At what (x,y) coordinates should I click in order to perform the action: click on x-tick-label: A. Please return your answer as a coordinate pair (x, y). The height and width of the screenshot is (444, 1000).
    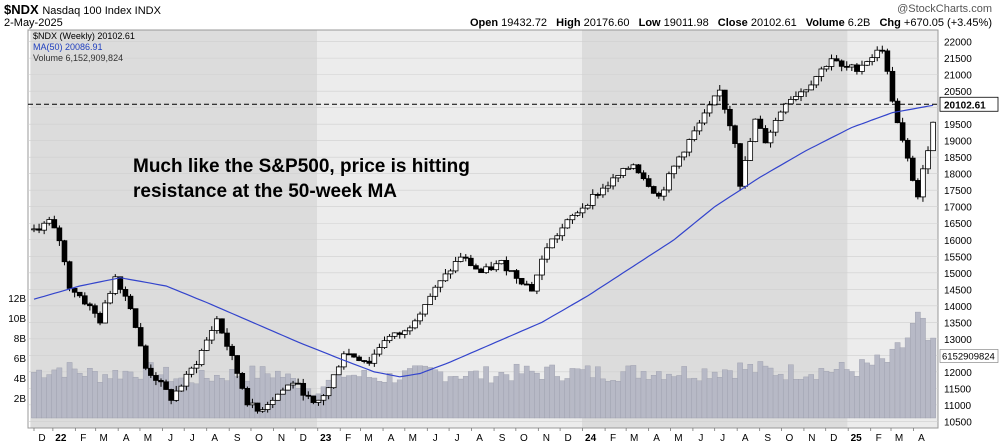
    Looking at the image, I should click on (126, 438).